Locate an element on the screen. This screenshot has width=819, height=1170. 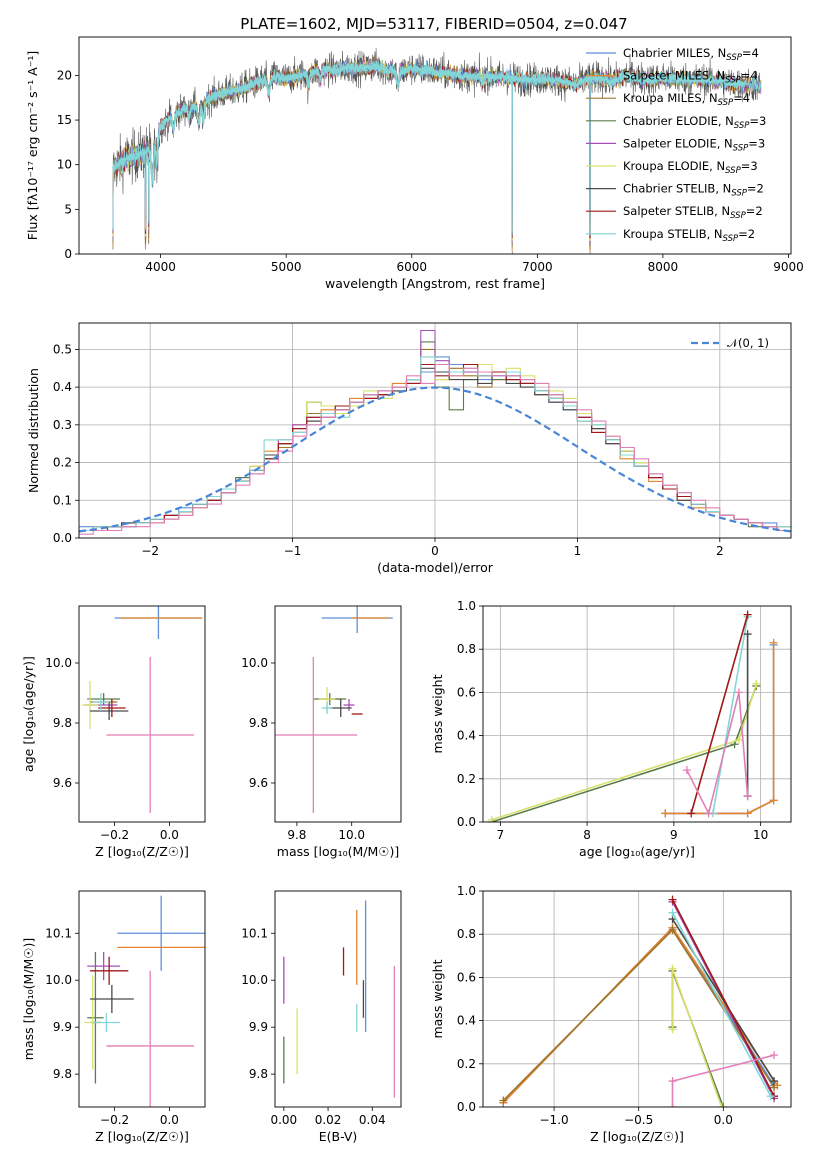
y-tick-label: 0.0 is located at coordinates (466, 822).